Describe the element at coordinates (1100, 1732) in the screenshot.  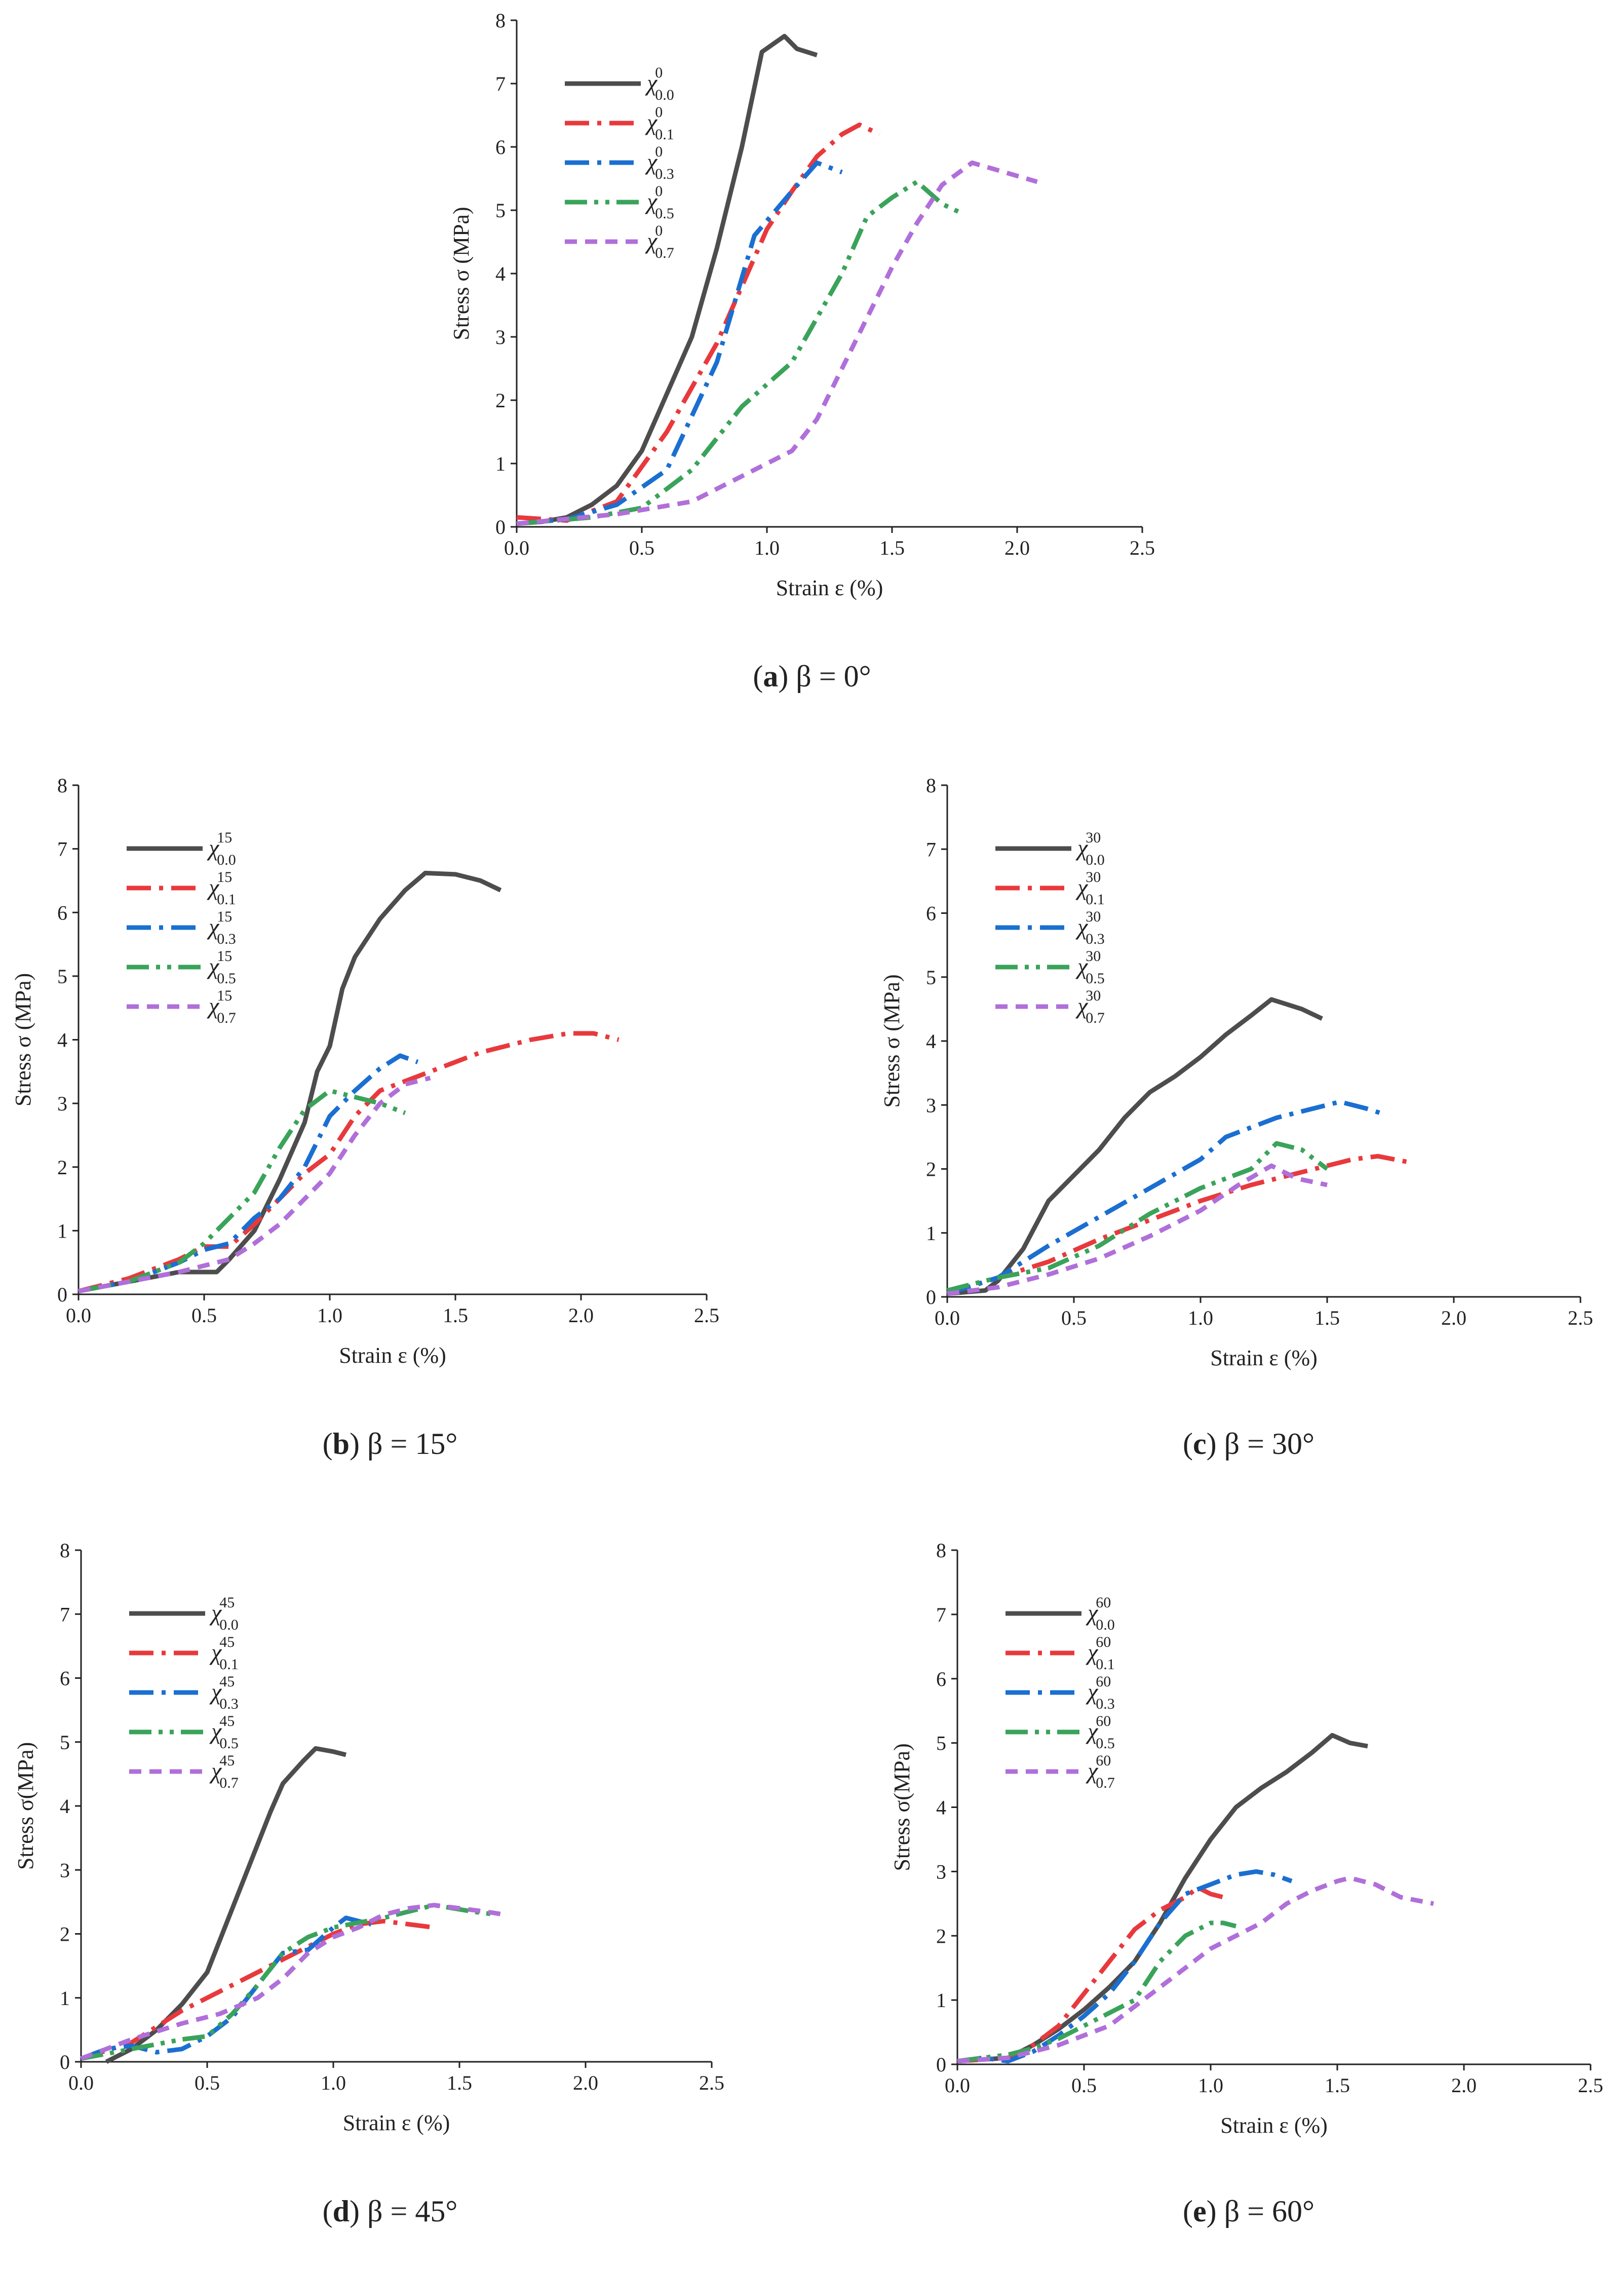
I see `legend-label: χ60 0.5` at that location.